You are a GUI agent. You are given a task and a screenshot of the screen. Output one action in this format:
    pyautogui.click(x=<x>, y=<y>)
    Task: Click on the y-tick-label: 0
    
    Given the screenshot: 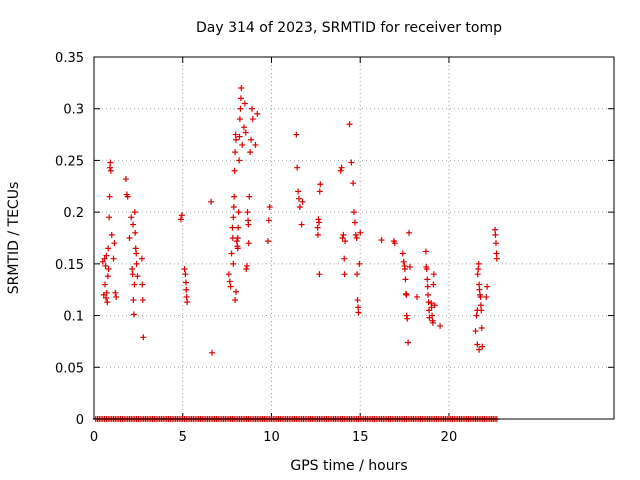 What is the action you would take?
    pyautogui.click(x=80, y=420)
    